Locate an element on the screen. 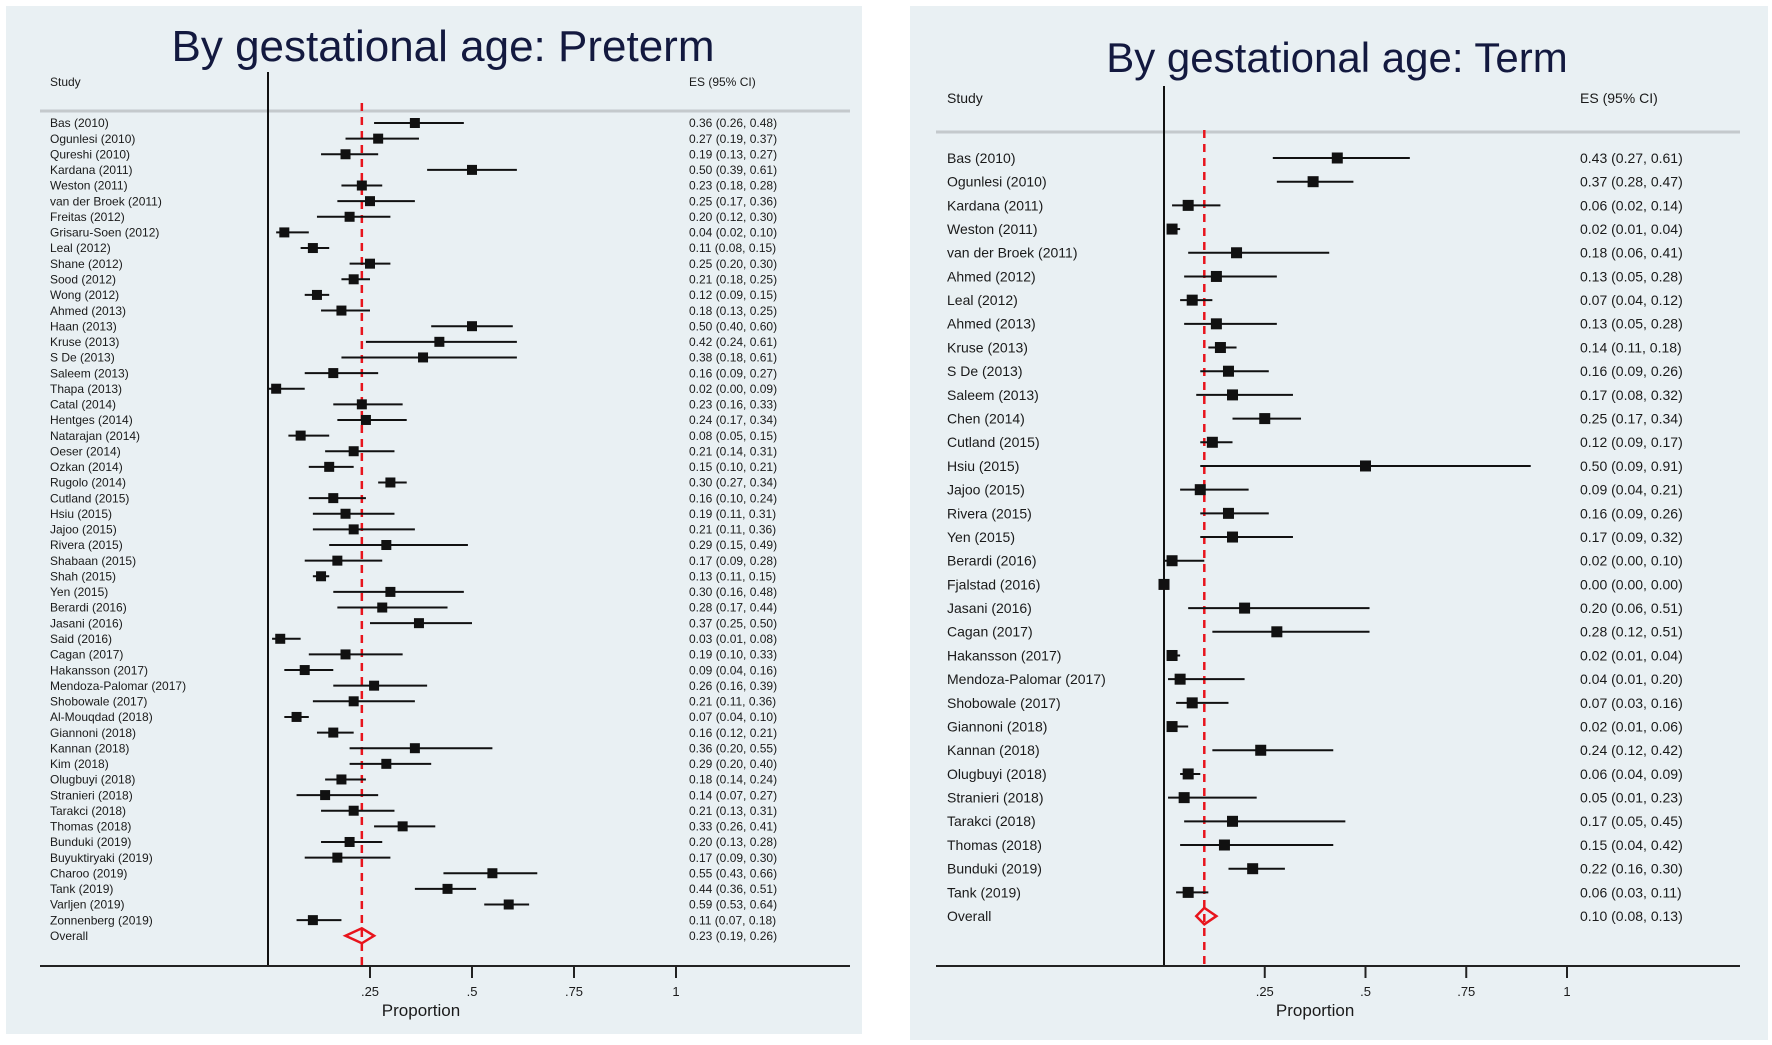 The width and height of the screenshot is (1772, 1045). study-label: Ogunlesi (2010) is located at coordinates (997, 182).